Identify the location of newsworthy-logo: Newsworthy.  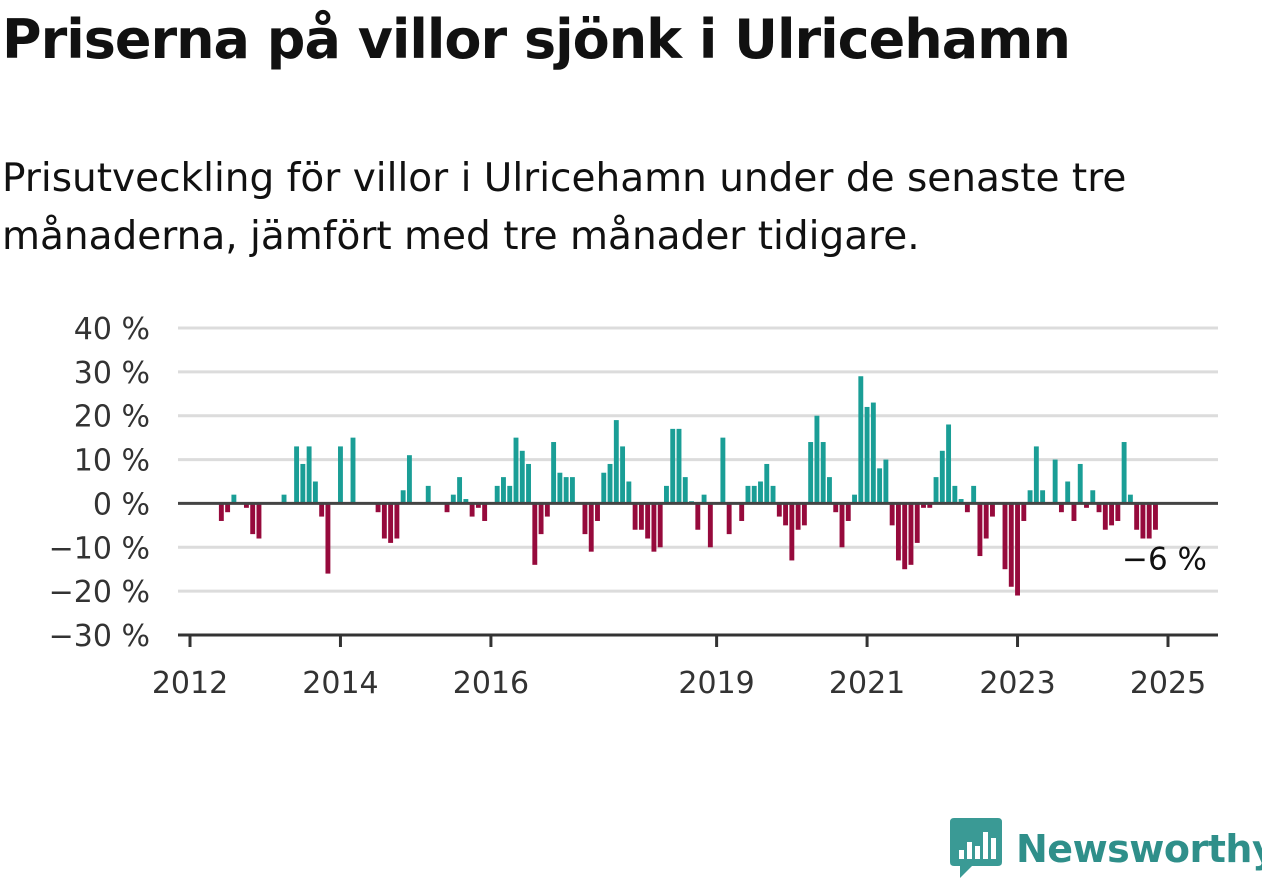
(1106, 849).